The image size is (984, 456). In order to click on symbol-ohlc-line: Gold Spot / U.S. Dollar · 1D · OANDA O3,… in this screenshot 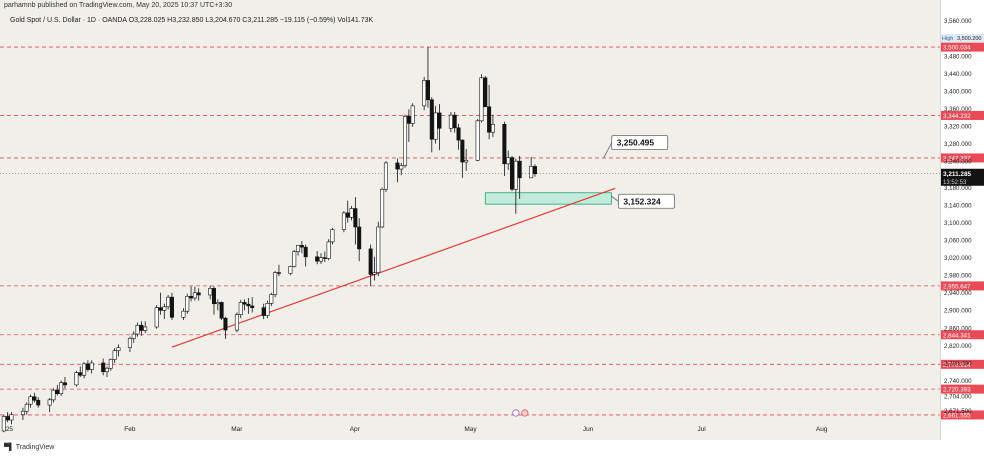, I will do `click(191, 20)`.